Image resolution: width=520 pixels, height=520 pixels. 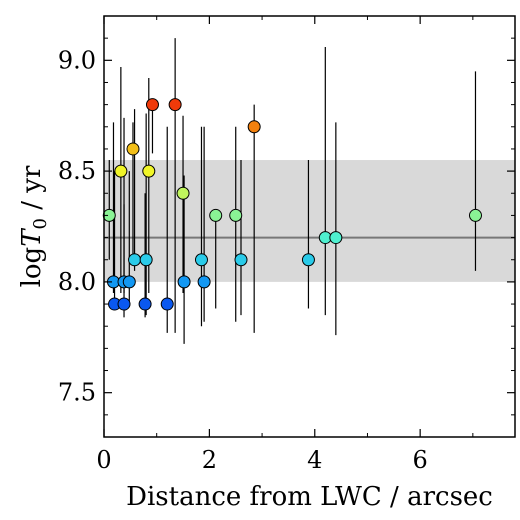 I want to click on y-tick-label: 8.0, so click(x=77, y=282).